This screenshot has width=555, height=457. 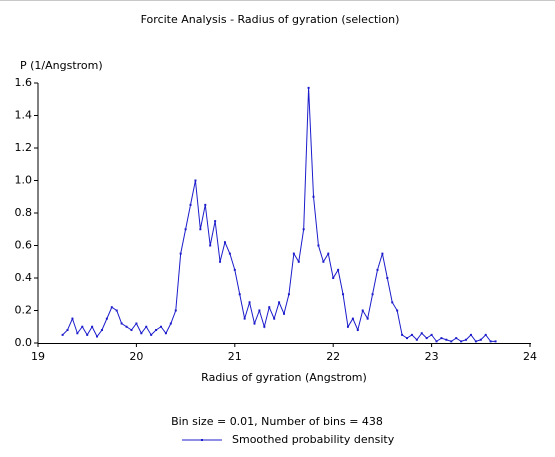 I want to click on y-tick-label: 0.0, so click(x=24, y=342).